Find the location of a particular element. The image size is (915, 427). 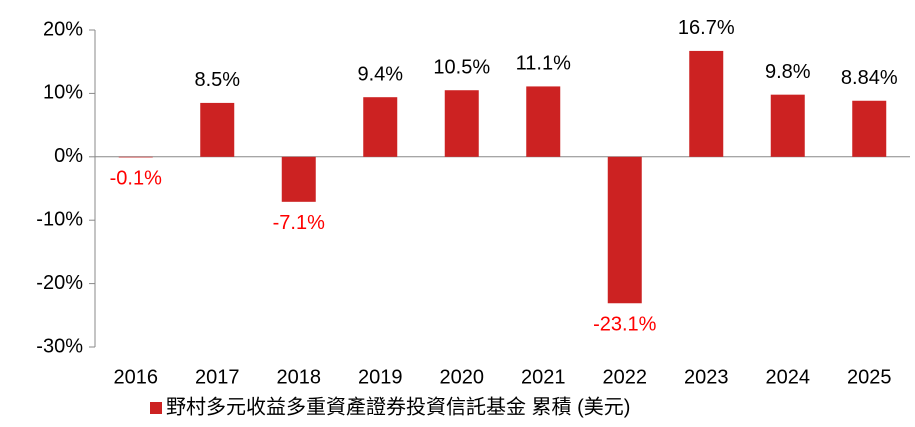

legend-label: 野村多元收益多重資產證券投資信託基金 累積 (美元) is located at coordinates (398, 406).